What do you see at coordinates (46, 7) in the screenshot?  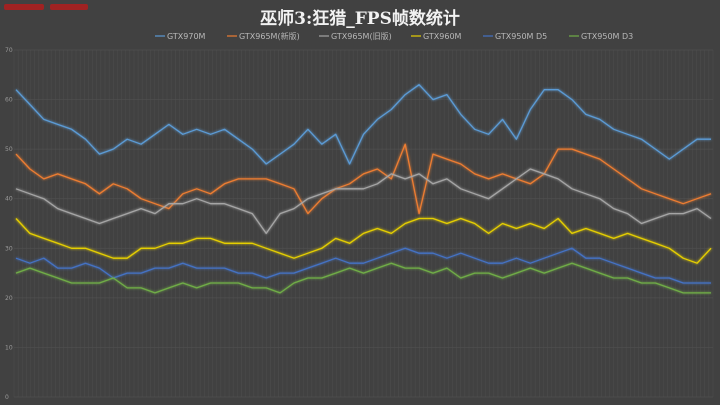 I see `watermark` at bounding box center [46, 7].